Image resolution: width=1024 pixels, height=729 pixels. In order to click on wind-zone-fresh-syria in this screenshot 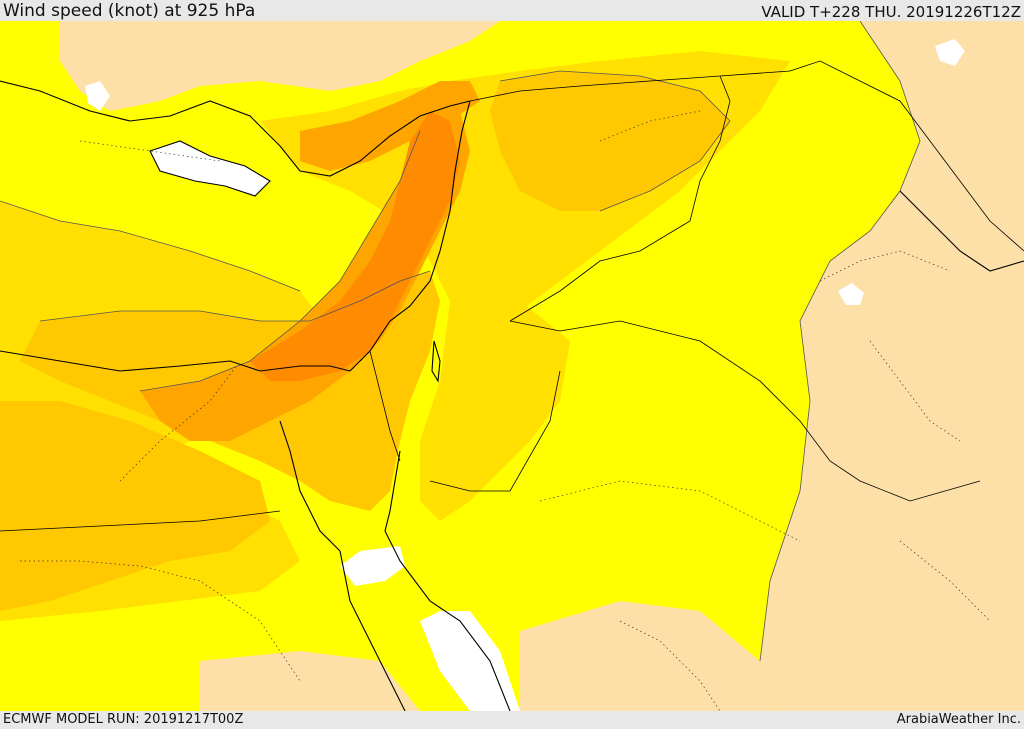, I will do `click(610, 141)`.